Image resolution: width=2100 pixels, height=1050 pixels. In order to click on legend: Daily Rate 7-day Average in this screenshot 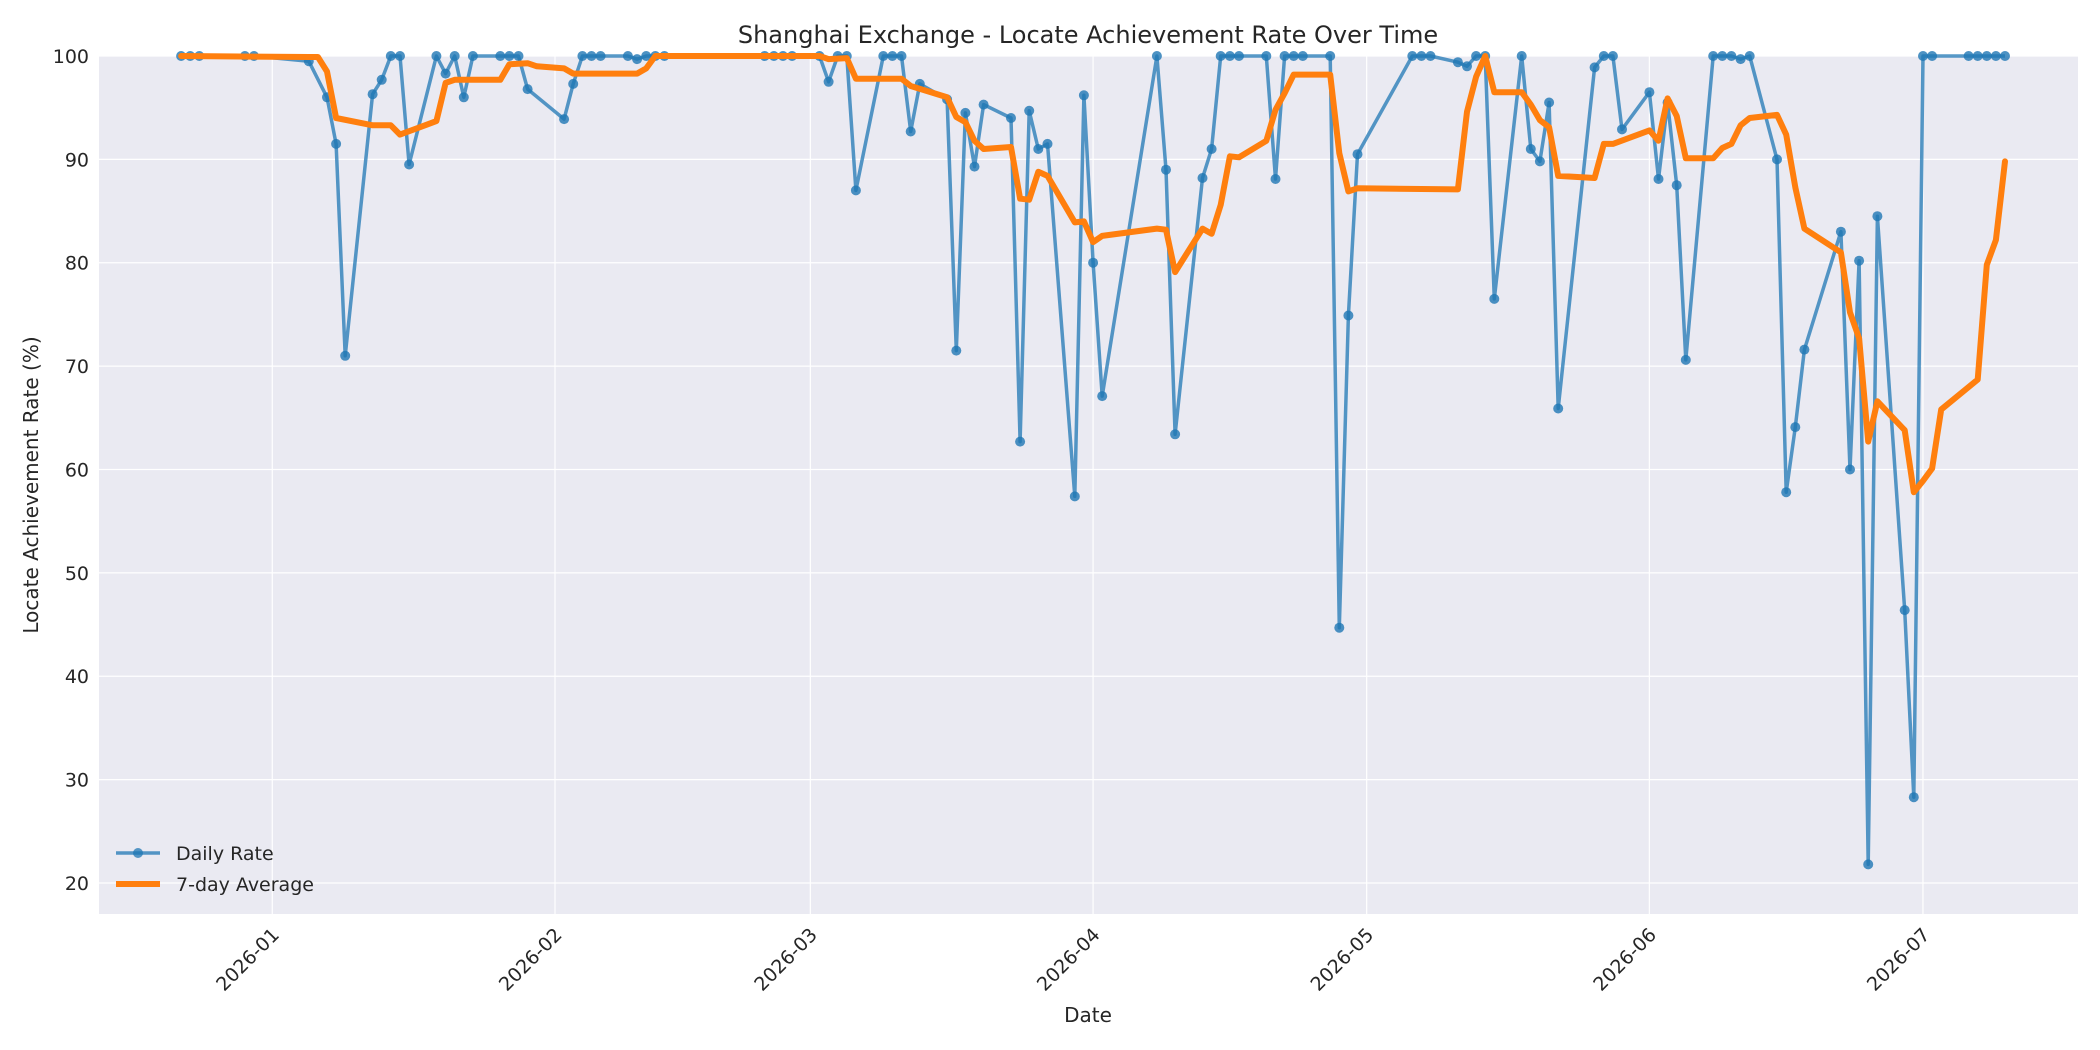, I will do `click(215, 869)`.